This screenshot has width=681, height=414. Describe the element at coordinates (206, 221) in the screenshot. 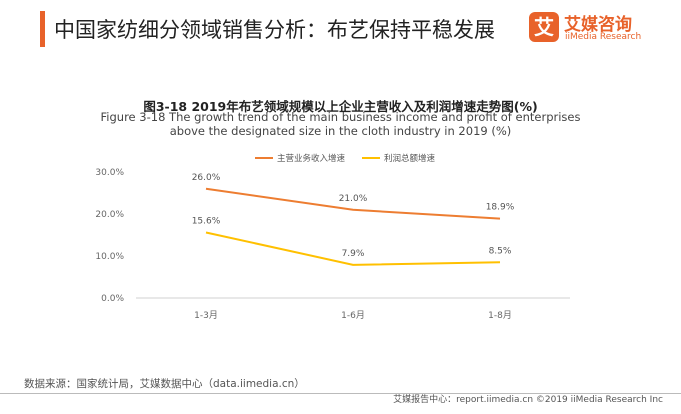

I see `data-label: 15.6%` at that location.